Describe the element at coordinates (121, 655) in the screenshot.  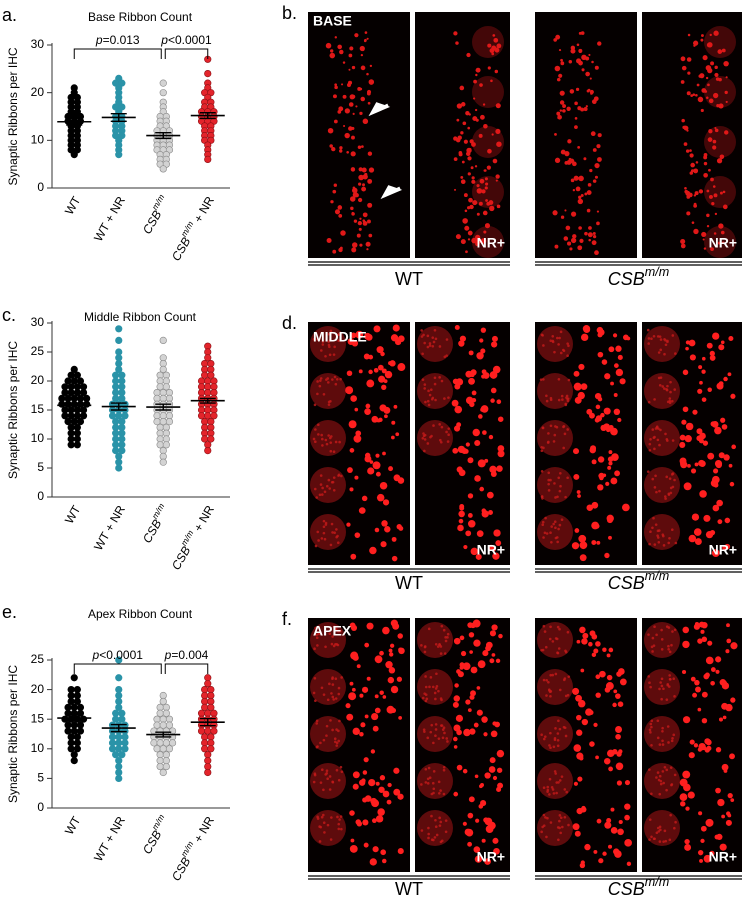
I see `text-run: <0.0001` at that location.